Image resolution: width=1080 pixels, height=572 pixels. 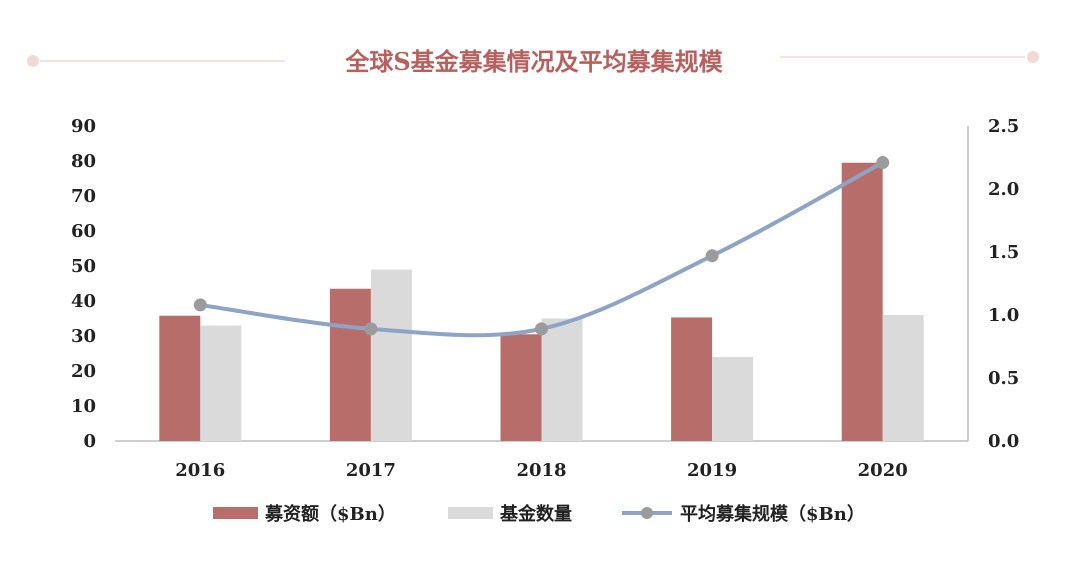 What do you see at coordinates (535, 514) in the screenshot?
I see `legend-label-count: 基金数量` at bounding box center [535, 514].